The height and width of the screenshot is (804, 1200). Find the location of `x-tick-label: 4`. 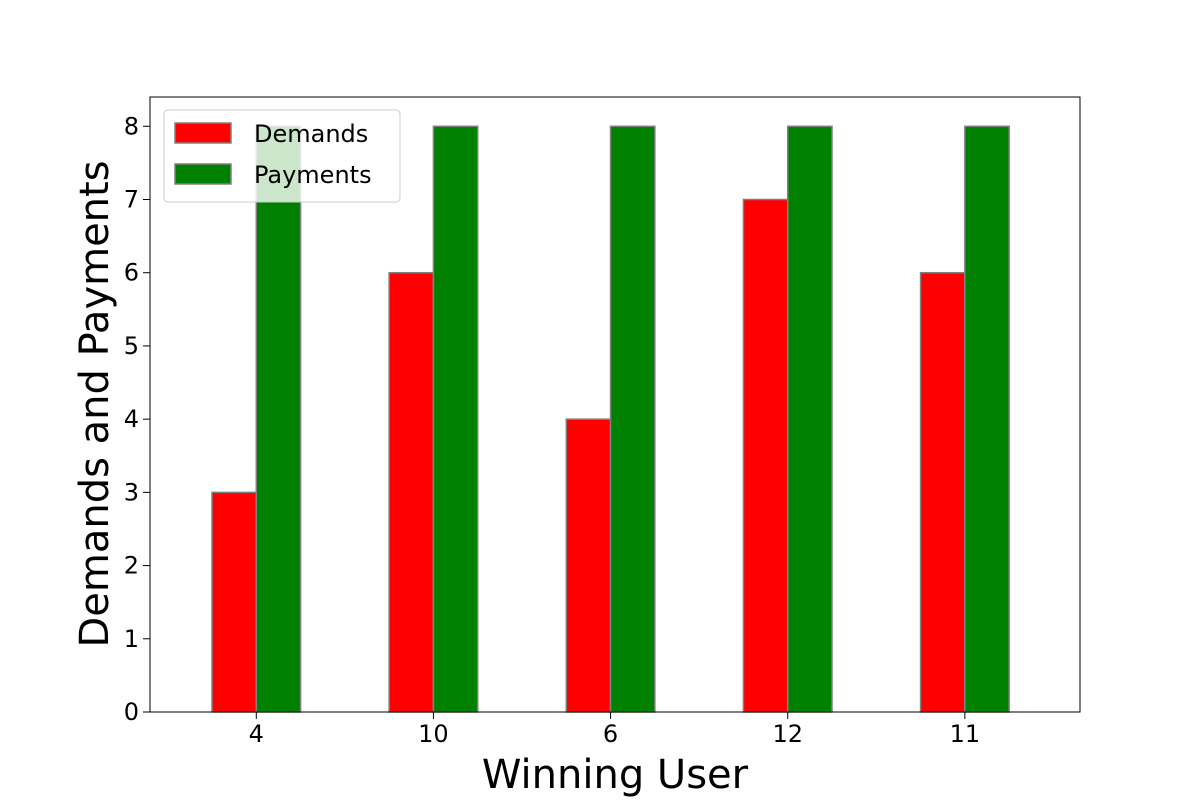

x-tick-label: 4 is located at coordinates (256, 734).